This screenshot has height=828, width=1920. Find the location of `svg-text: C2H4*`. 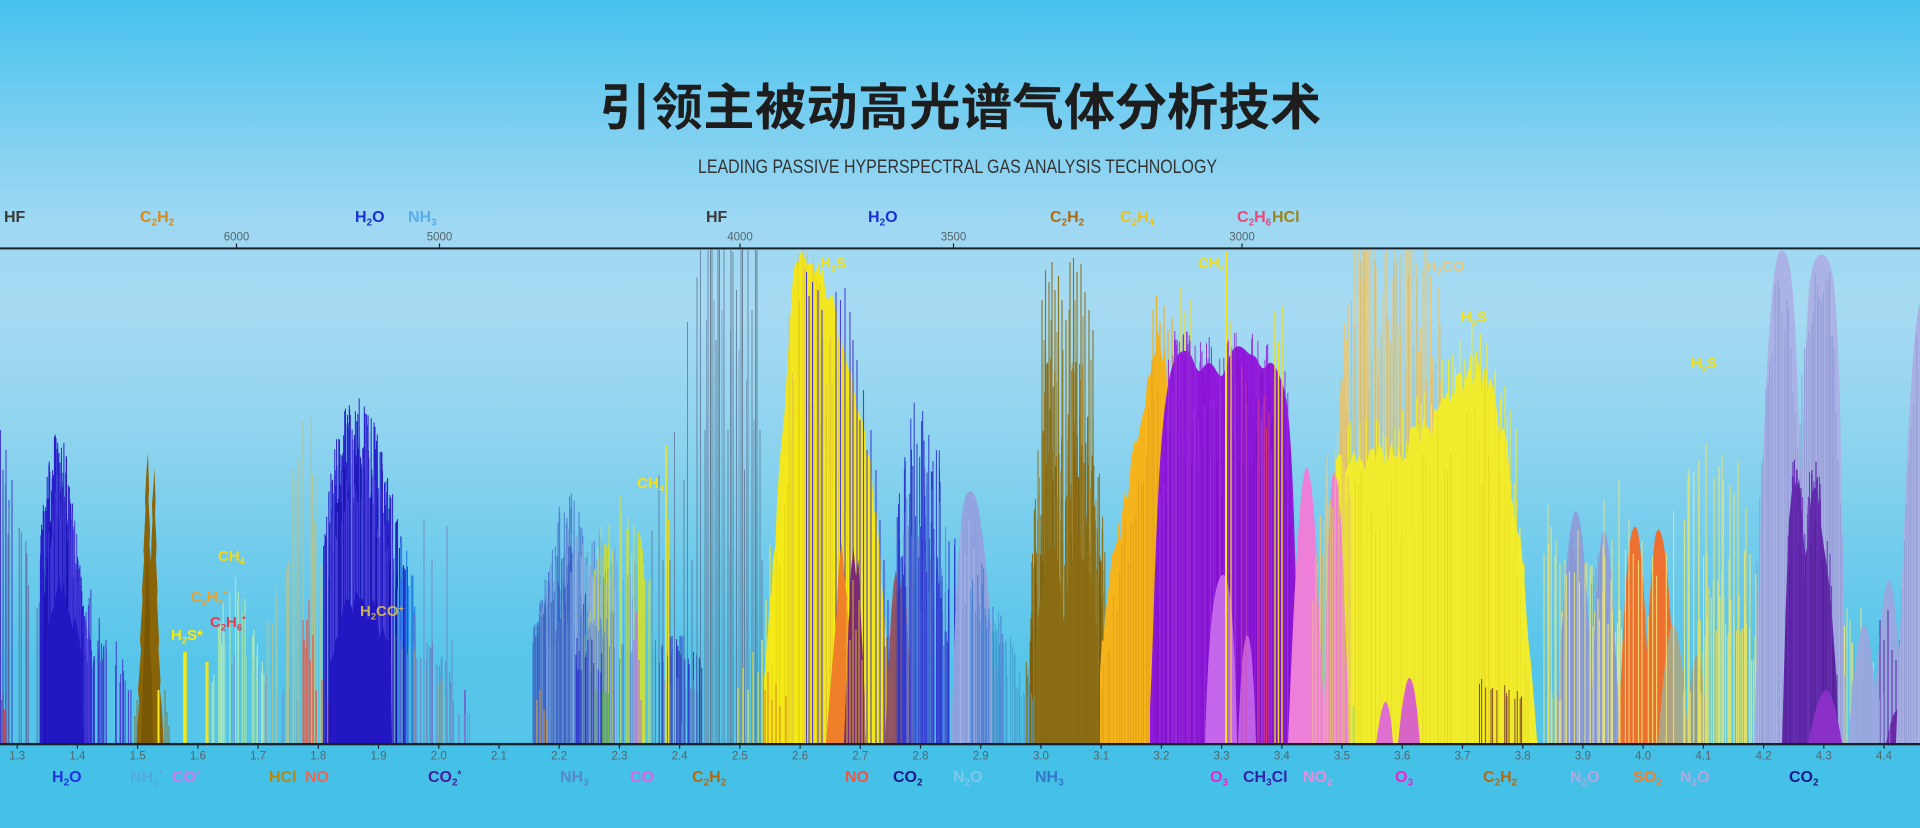

svg-text: C2H4* is located at coordinates (209, 598).